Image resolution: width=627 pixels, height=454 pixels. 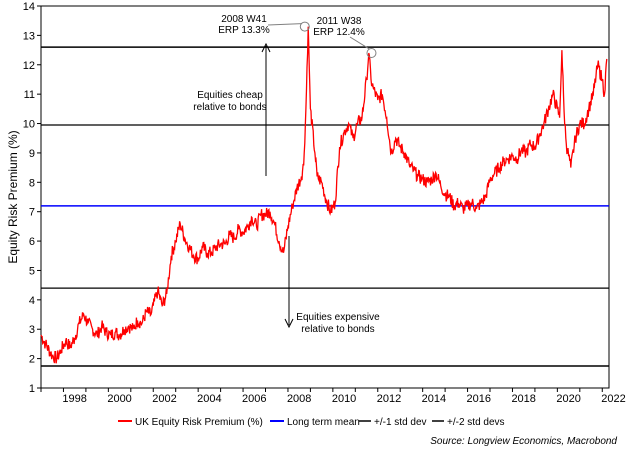 I want to click on legend-label-1sd: +/-1 std dev, so click(x=400, y=422).